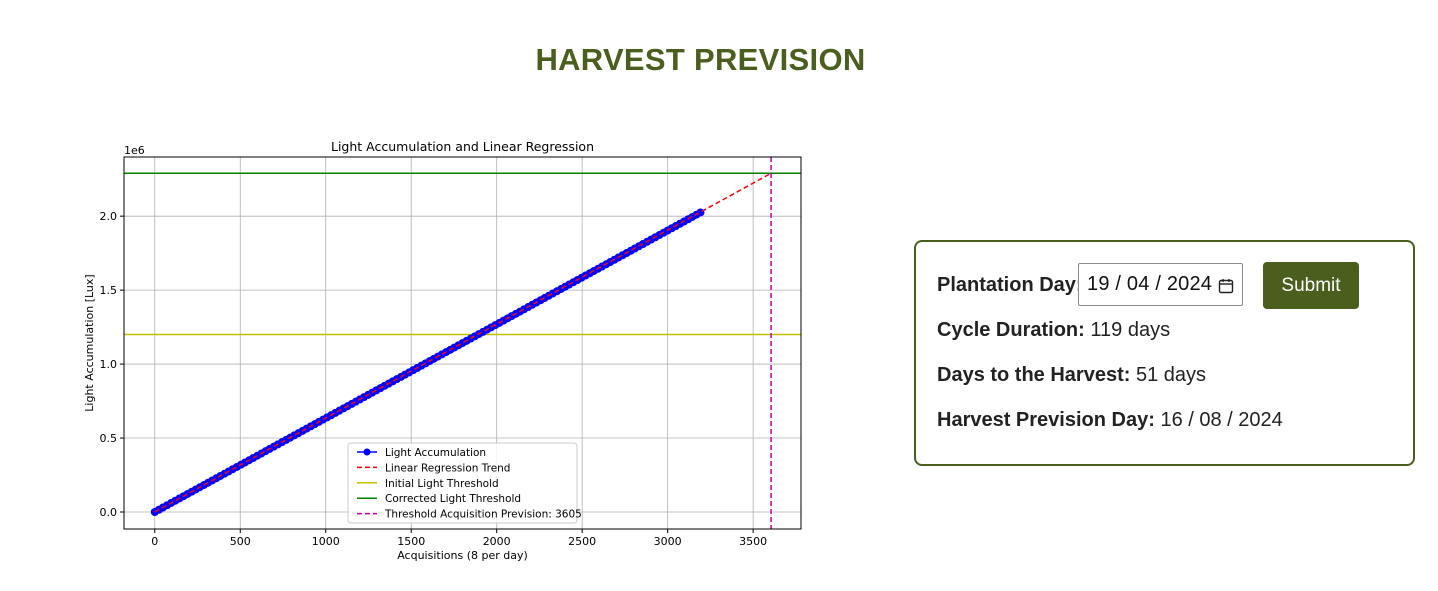 The height and width of the screenshot is (591, 1438). I want to click on x-tick-label: 1500, so click(411, 541).